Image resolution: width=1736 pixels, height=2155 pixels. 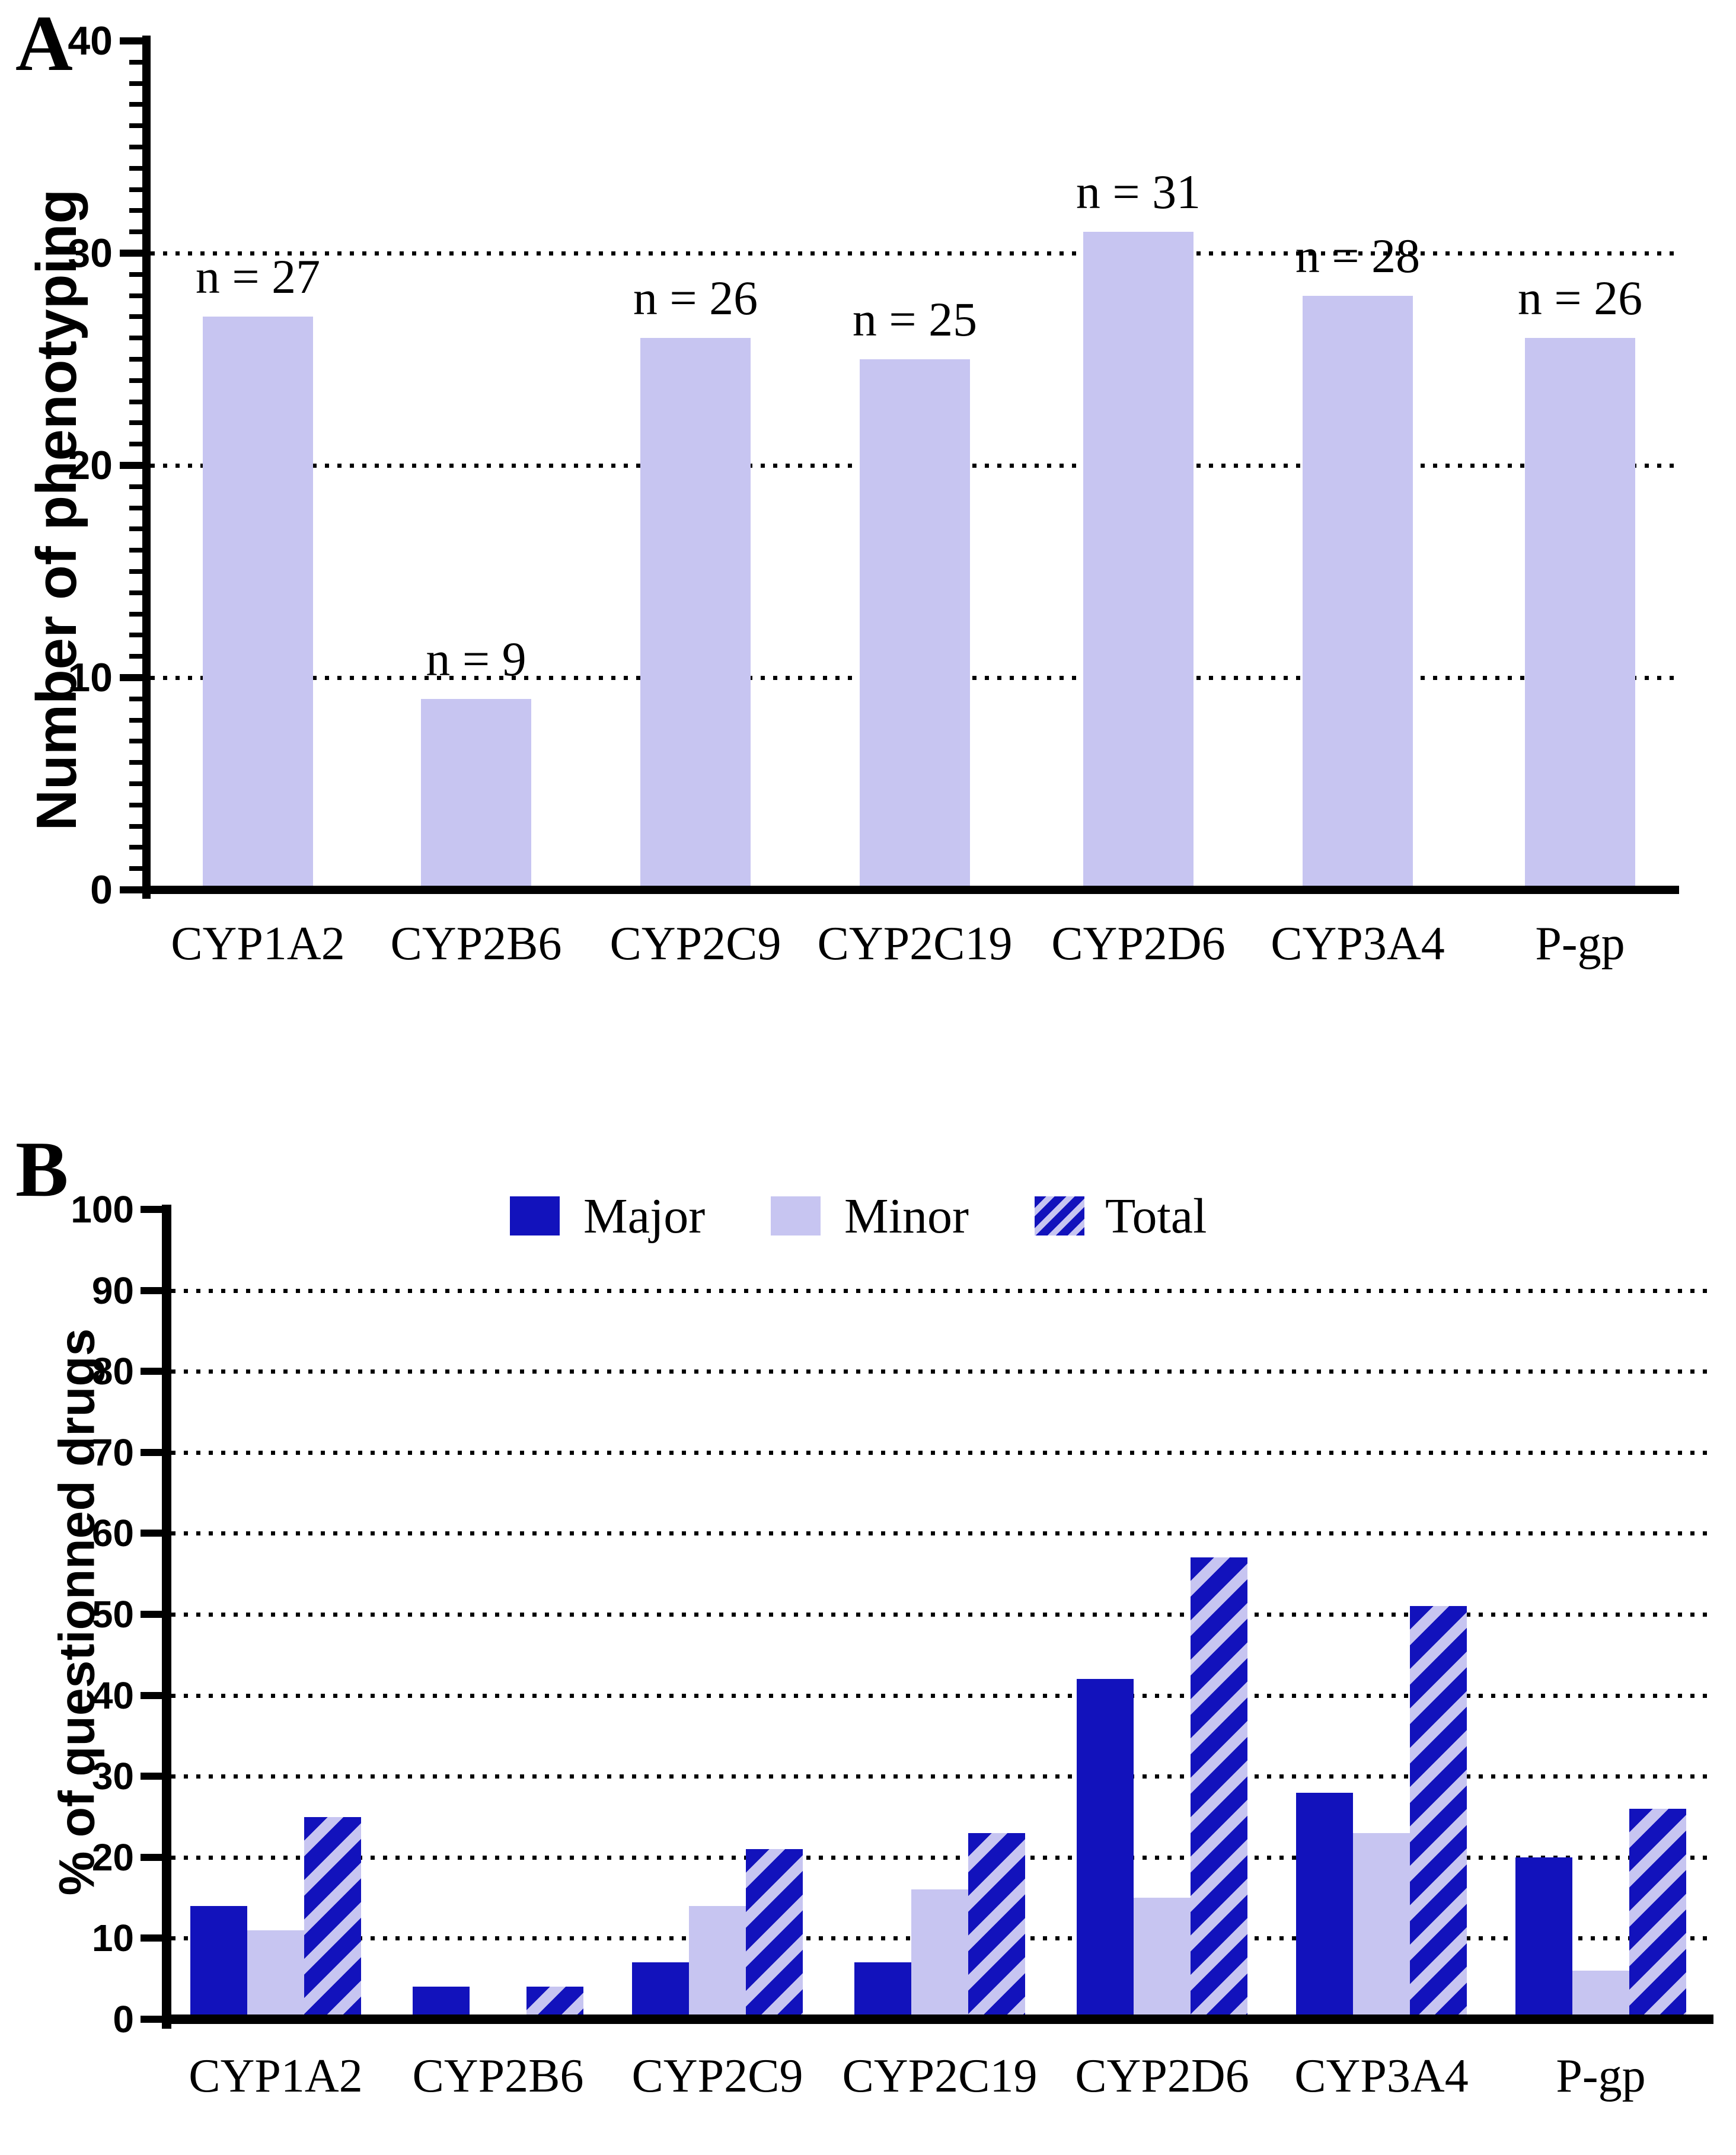 I want to click on bar-b-CYP2C19-total, so click(x=996, y=1926).